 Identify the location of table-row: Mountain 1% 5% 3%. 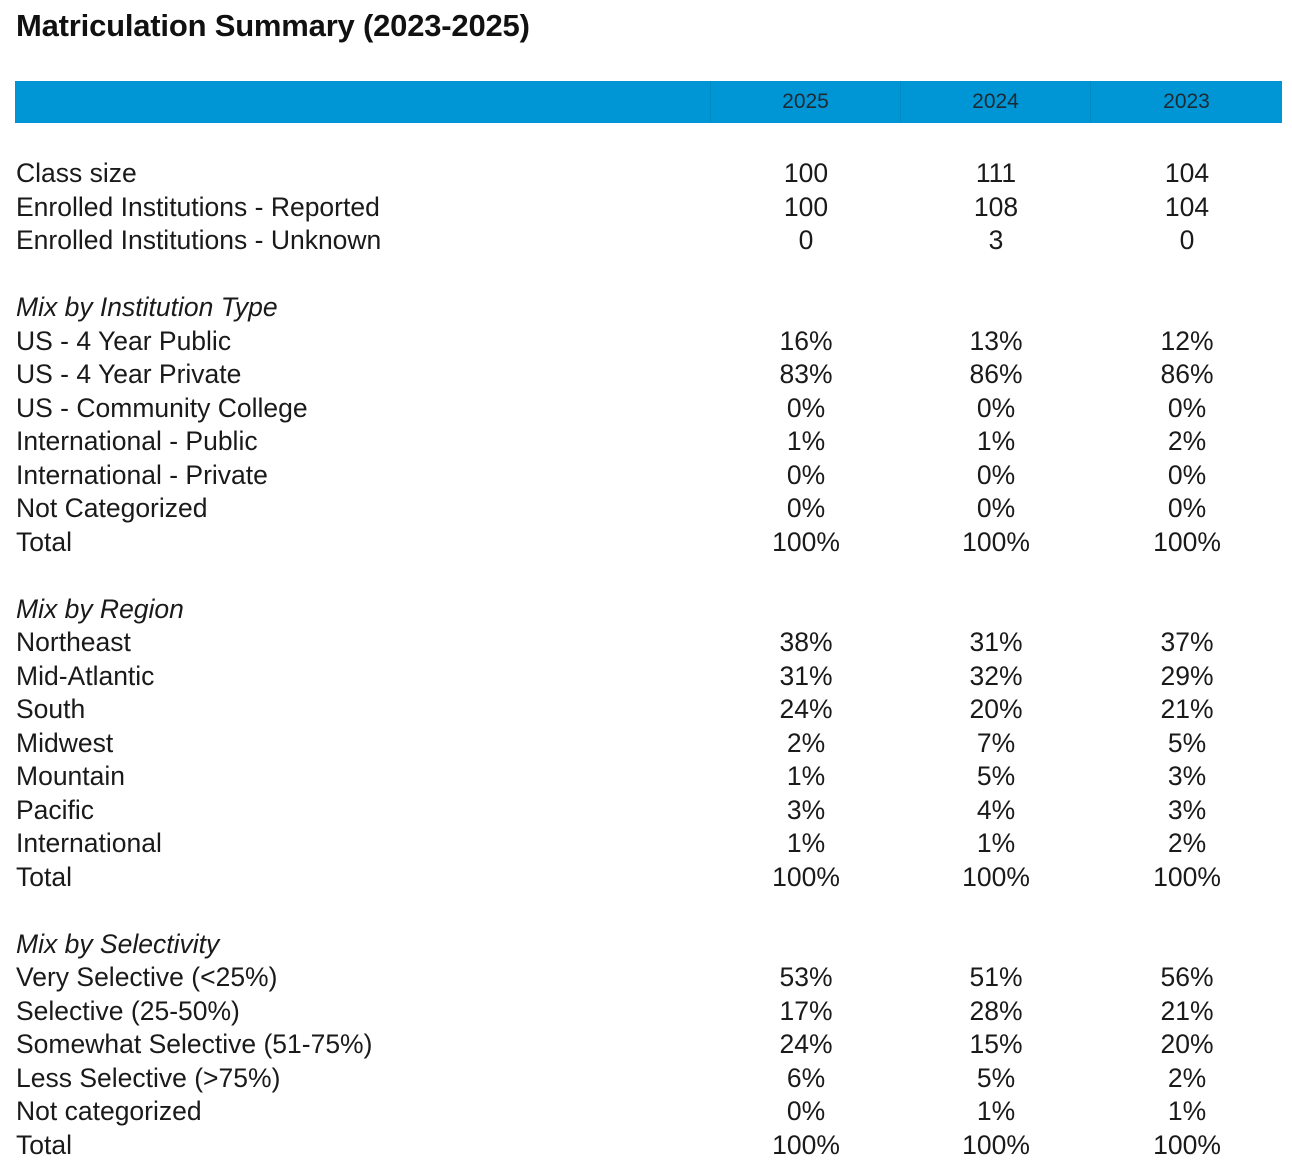
(646, 776).